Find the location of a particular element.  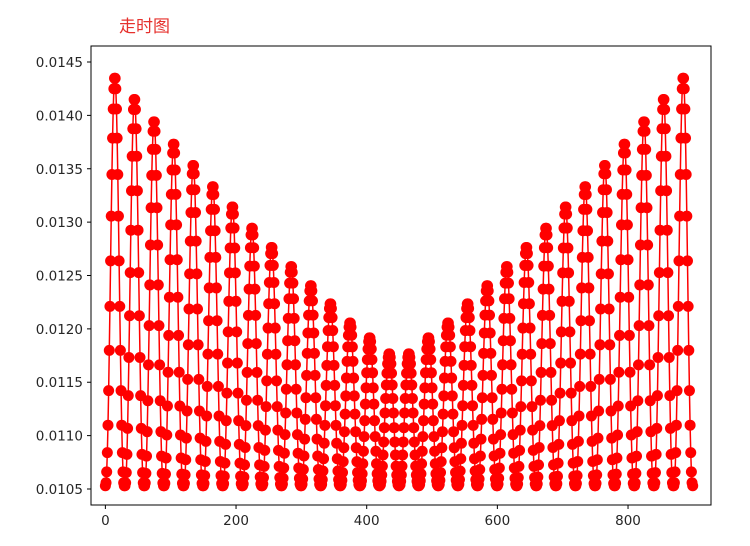

x-tick-label: 400 is located at coordinates (367, 521).